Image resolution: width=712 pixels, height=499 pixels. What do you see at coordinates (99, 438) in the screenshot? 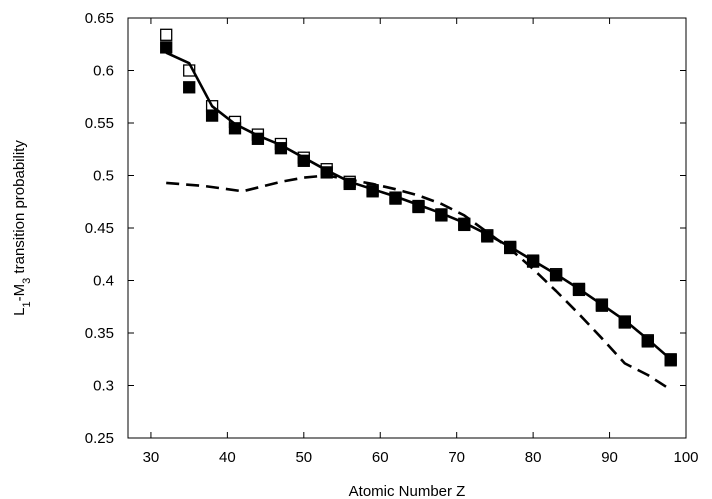
I see `y-tick-label: 0.25` at bounding box center [99, 438].